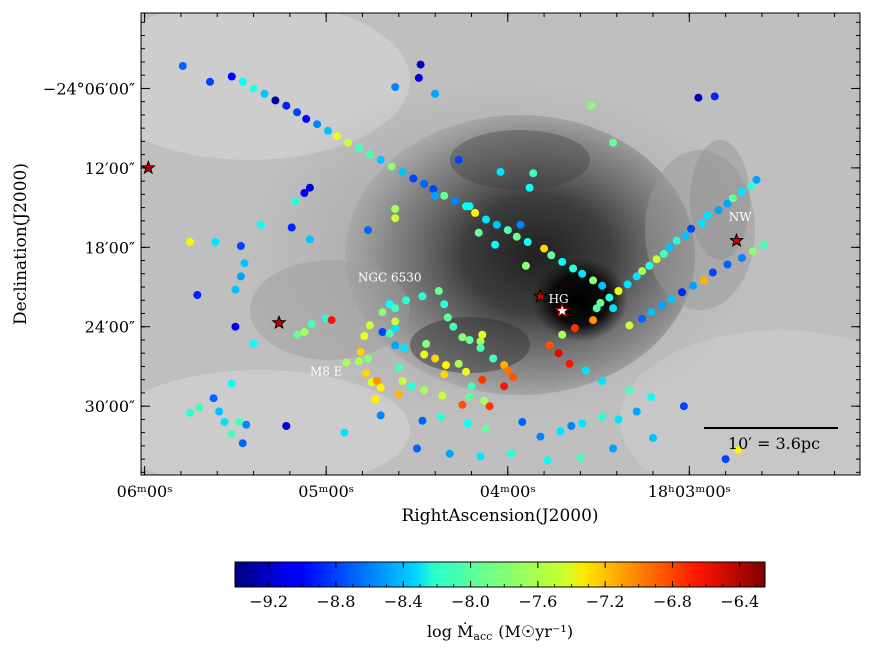 This screenshot has height=653, width=872. Describe the element at coordinates (336, 601) in the screenshot. I see `colorbar-tick-label: −8.8` at that location.